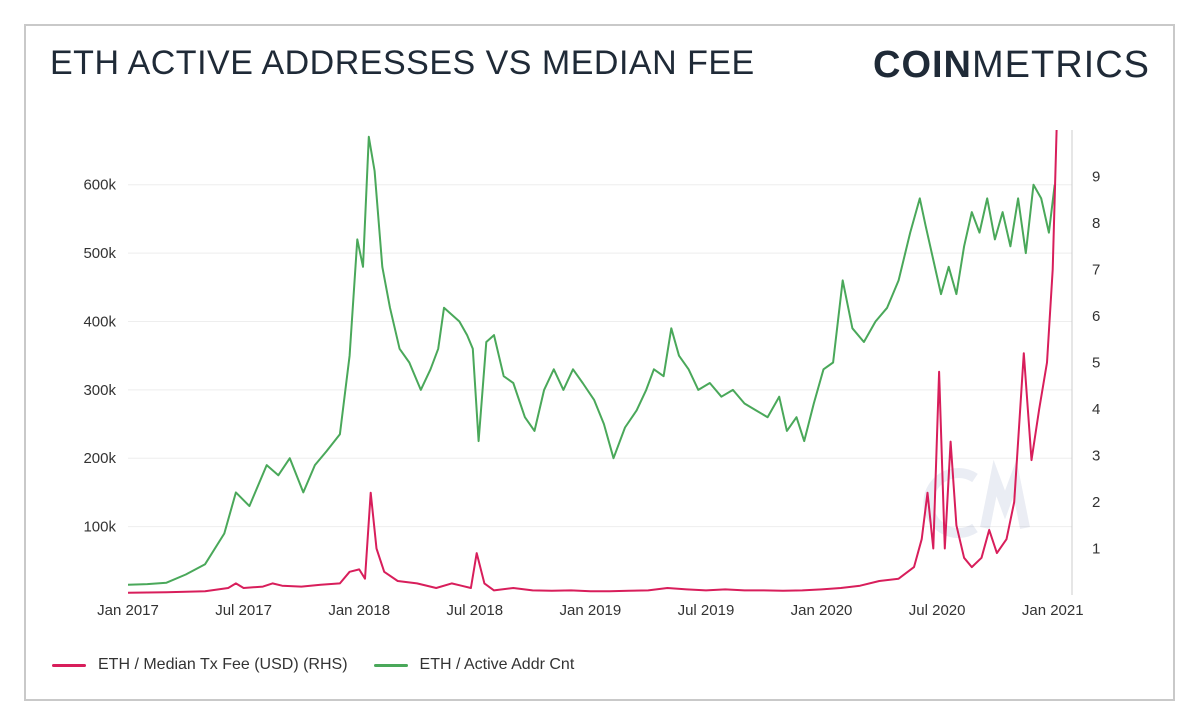  Describe the element at coordinates (69, 665) in the screenshot. I see `legend-swatch-fee` at that location.